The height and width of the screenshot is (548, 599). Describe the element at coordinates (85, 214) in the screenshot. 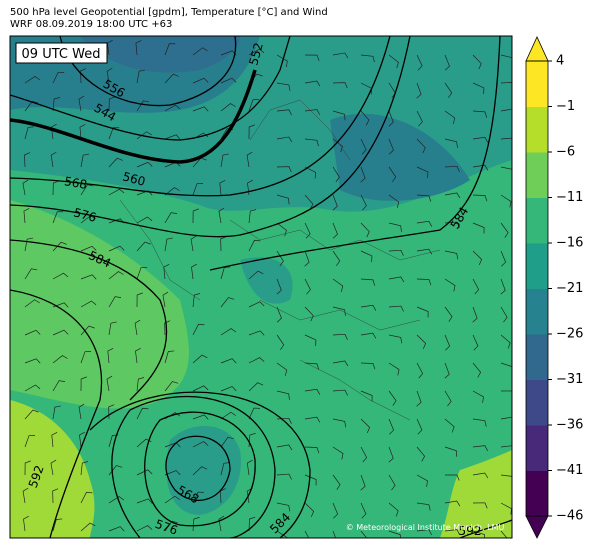

I see `contour-label: 576` at that location.